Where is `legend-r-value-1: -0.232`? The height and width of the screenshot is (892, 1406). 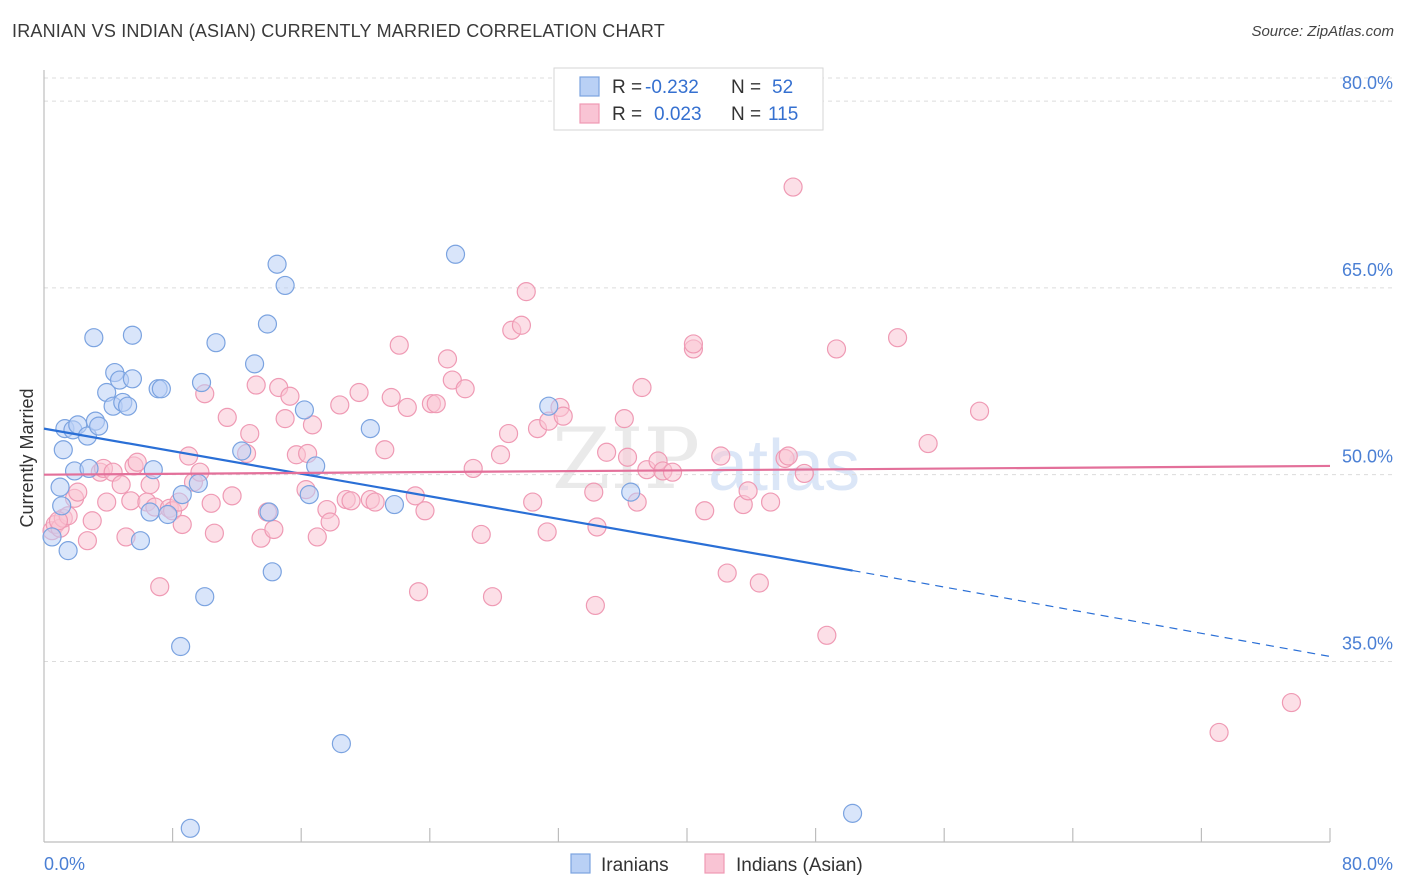 legend-r-value-1: -0.232 is located at coordinates (672, 87).